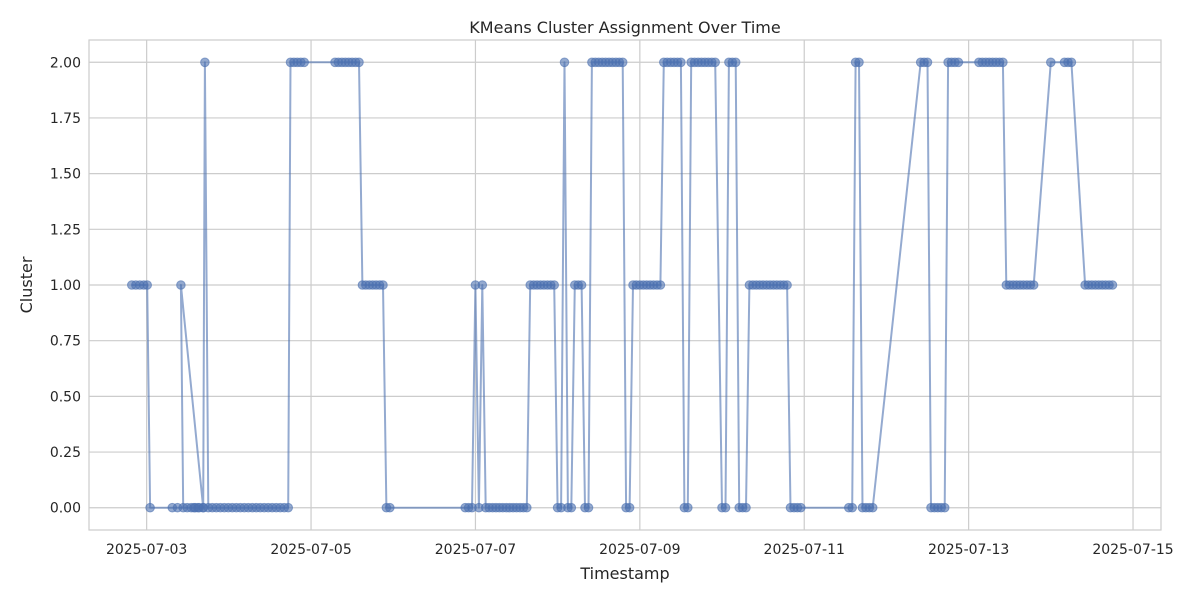 The image size is (1200, 600). Describe the element at coordinates (65, 119) in the screenshot. I see `y-tick-label: 1.75` at that location.